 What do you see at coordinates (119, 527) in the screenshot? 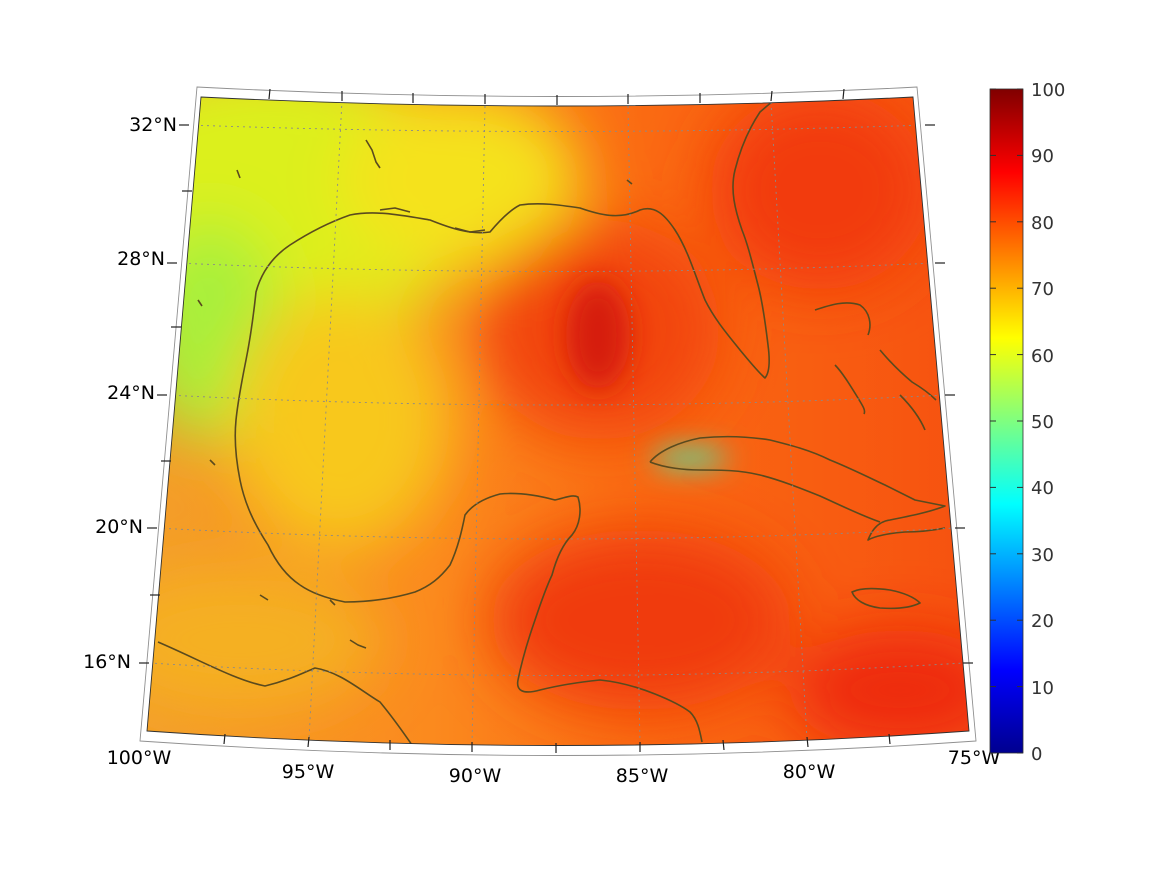
I see `lat-label-20n: 20°N` at bounding box center [119, 527].